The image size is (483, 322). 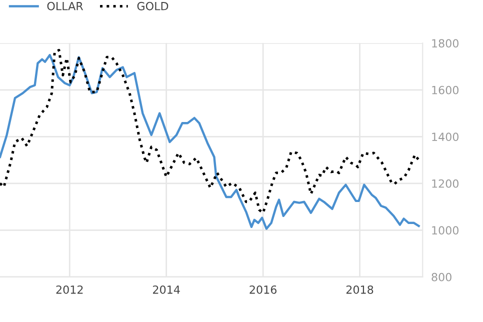 I want to click on x-tick-label: 2016, so click(x=263, y=289).